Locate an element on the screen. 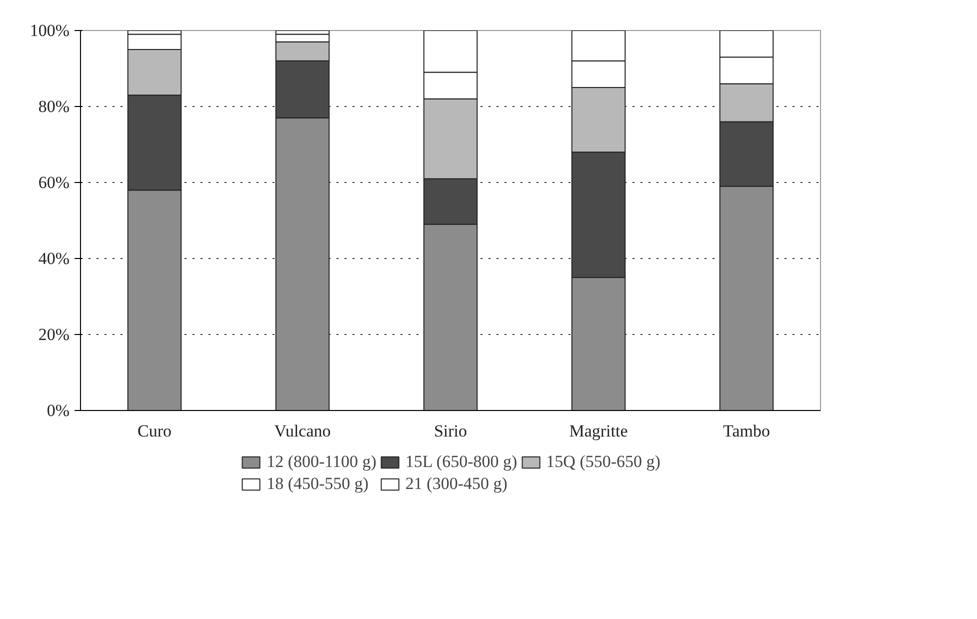 This screenshot has height=619, width=977. y-tick-label: 80% is located at coordinates (54, 106).